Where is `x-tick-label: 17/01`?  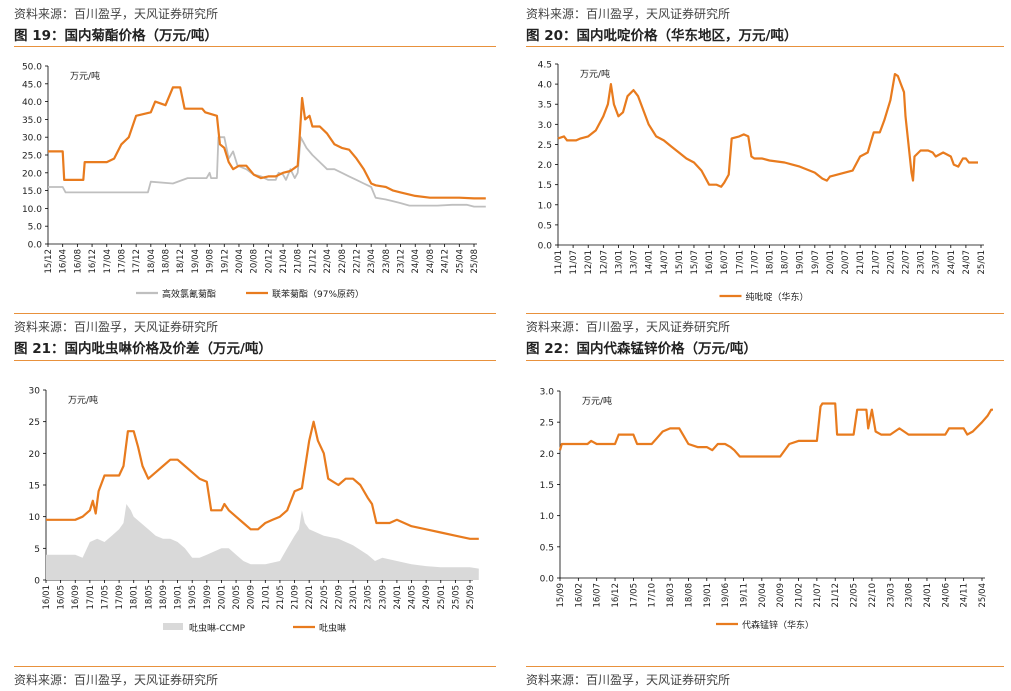 x-tick-label: 17/01 is located at coordinates (740, 262).